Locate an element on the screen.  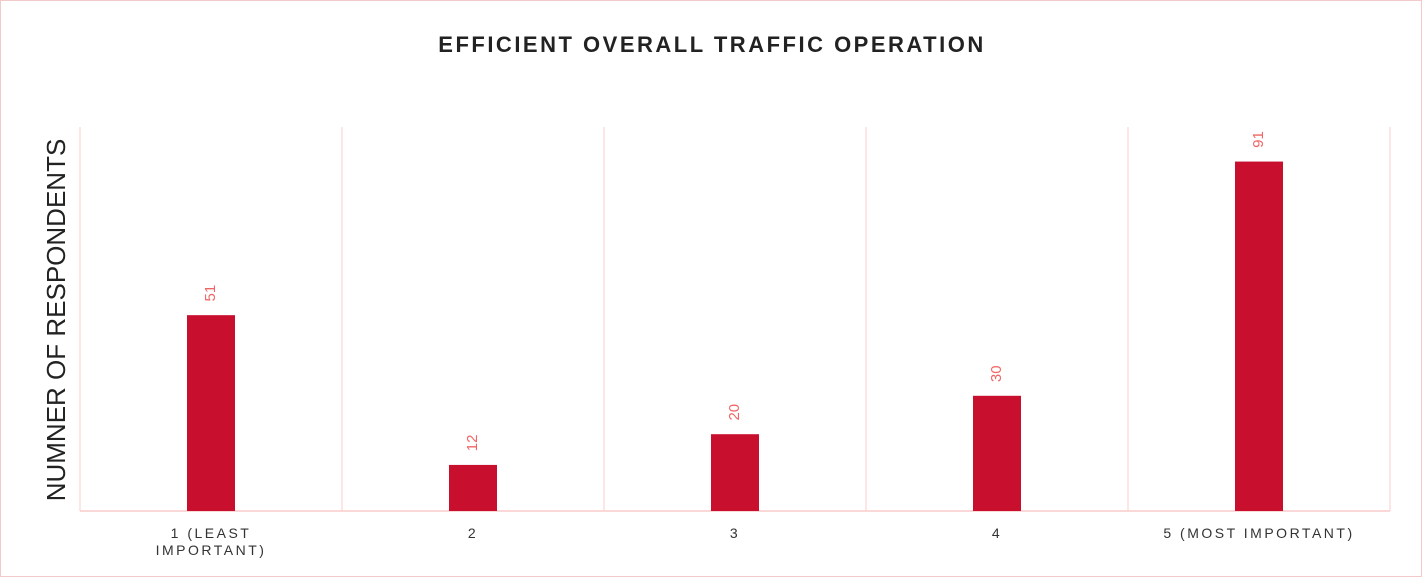
x-tick-label: 4 is located at coordinates (997, 533).